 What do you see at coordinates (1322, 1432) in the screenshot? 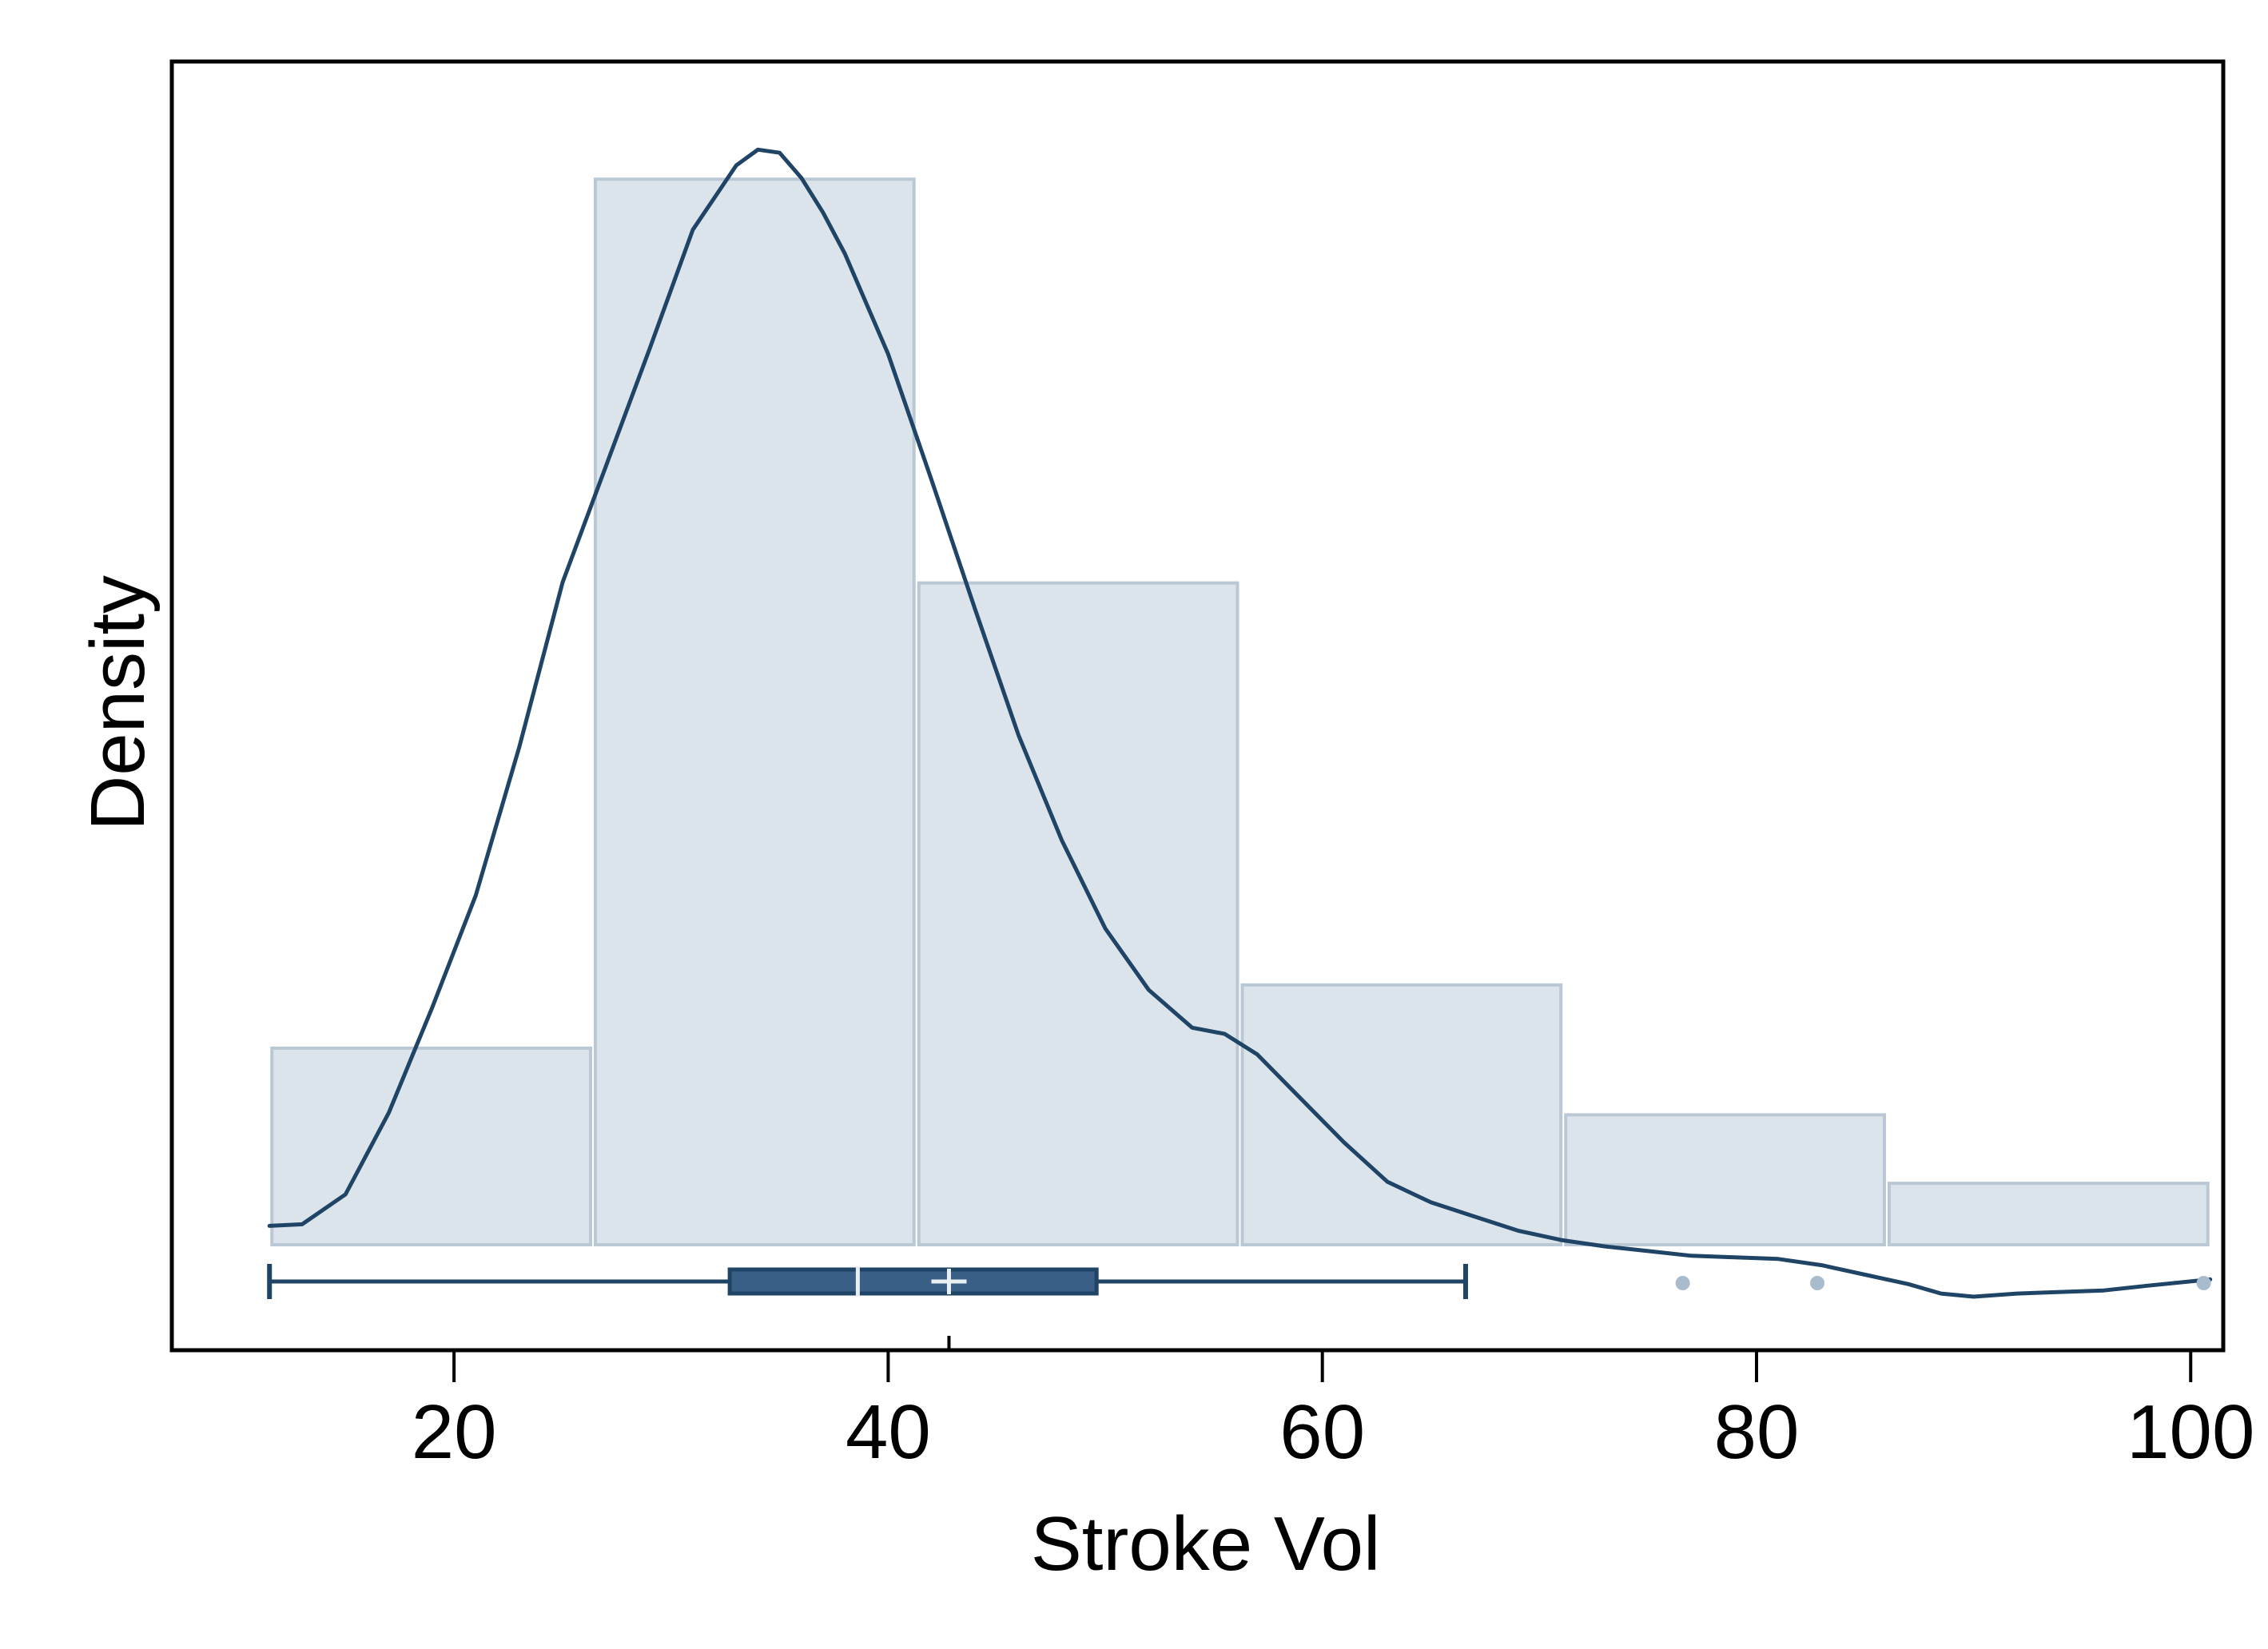
I see `x-tick-label: 60` at bounding box center [1322, 1432].